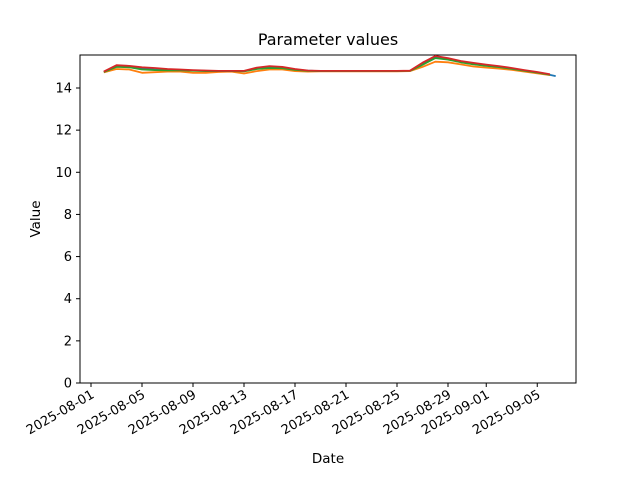 This screenshot has height=480, width=640. What do you see at coordinates (328, 459) in the screenshot?
I see `x-axis-label: Date` at bounding box center [328, 459].